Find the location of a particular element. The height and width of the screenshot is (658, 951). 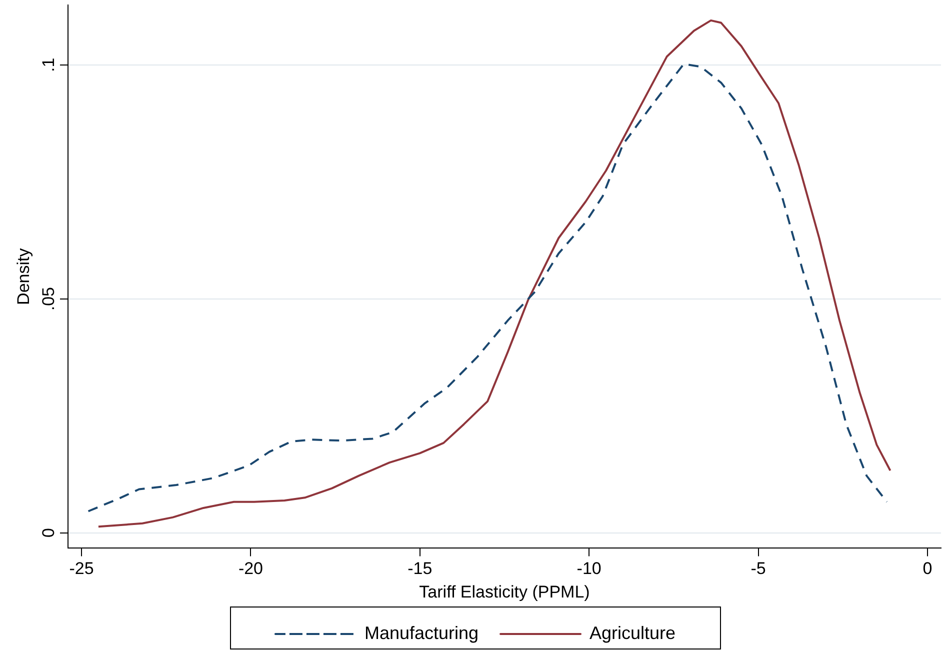

y-tick-label: .05 is located at coordinates (48, 299).